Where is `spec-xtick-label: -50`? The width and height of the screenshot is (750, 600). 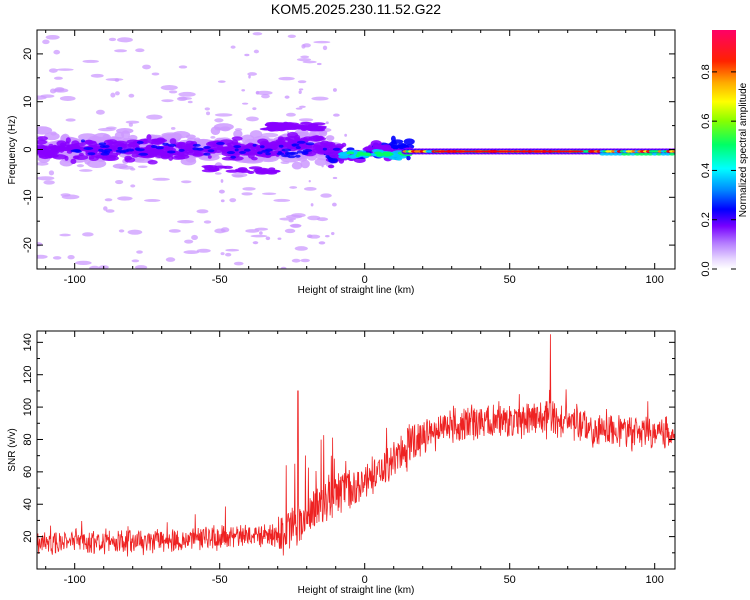 spec-xtick-label: -50 is located at coordinates (220, 280).